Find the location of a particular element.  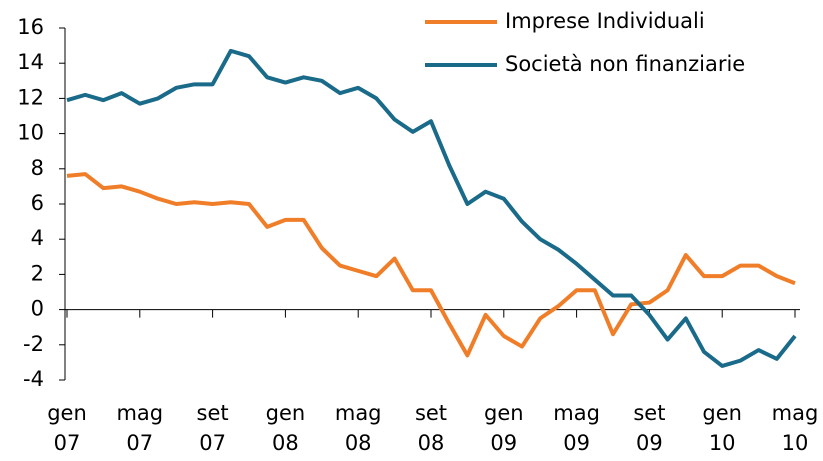

x-tick-label: mag 09 is located at coordinates (576, 428).